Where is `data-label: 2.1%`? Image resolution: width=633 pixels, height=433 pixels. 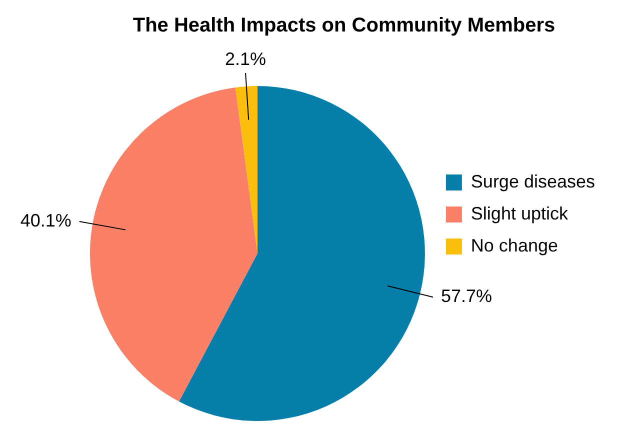
data-label: 2.1% is located at coordinates (245, 58).